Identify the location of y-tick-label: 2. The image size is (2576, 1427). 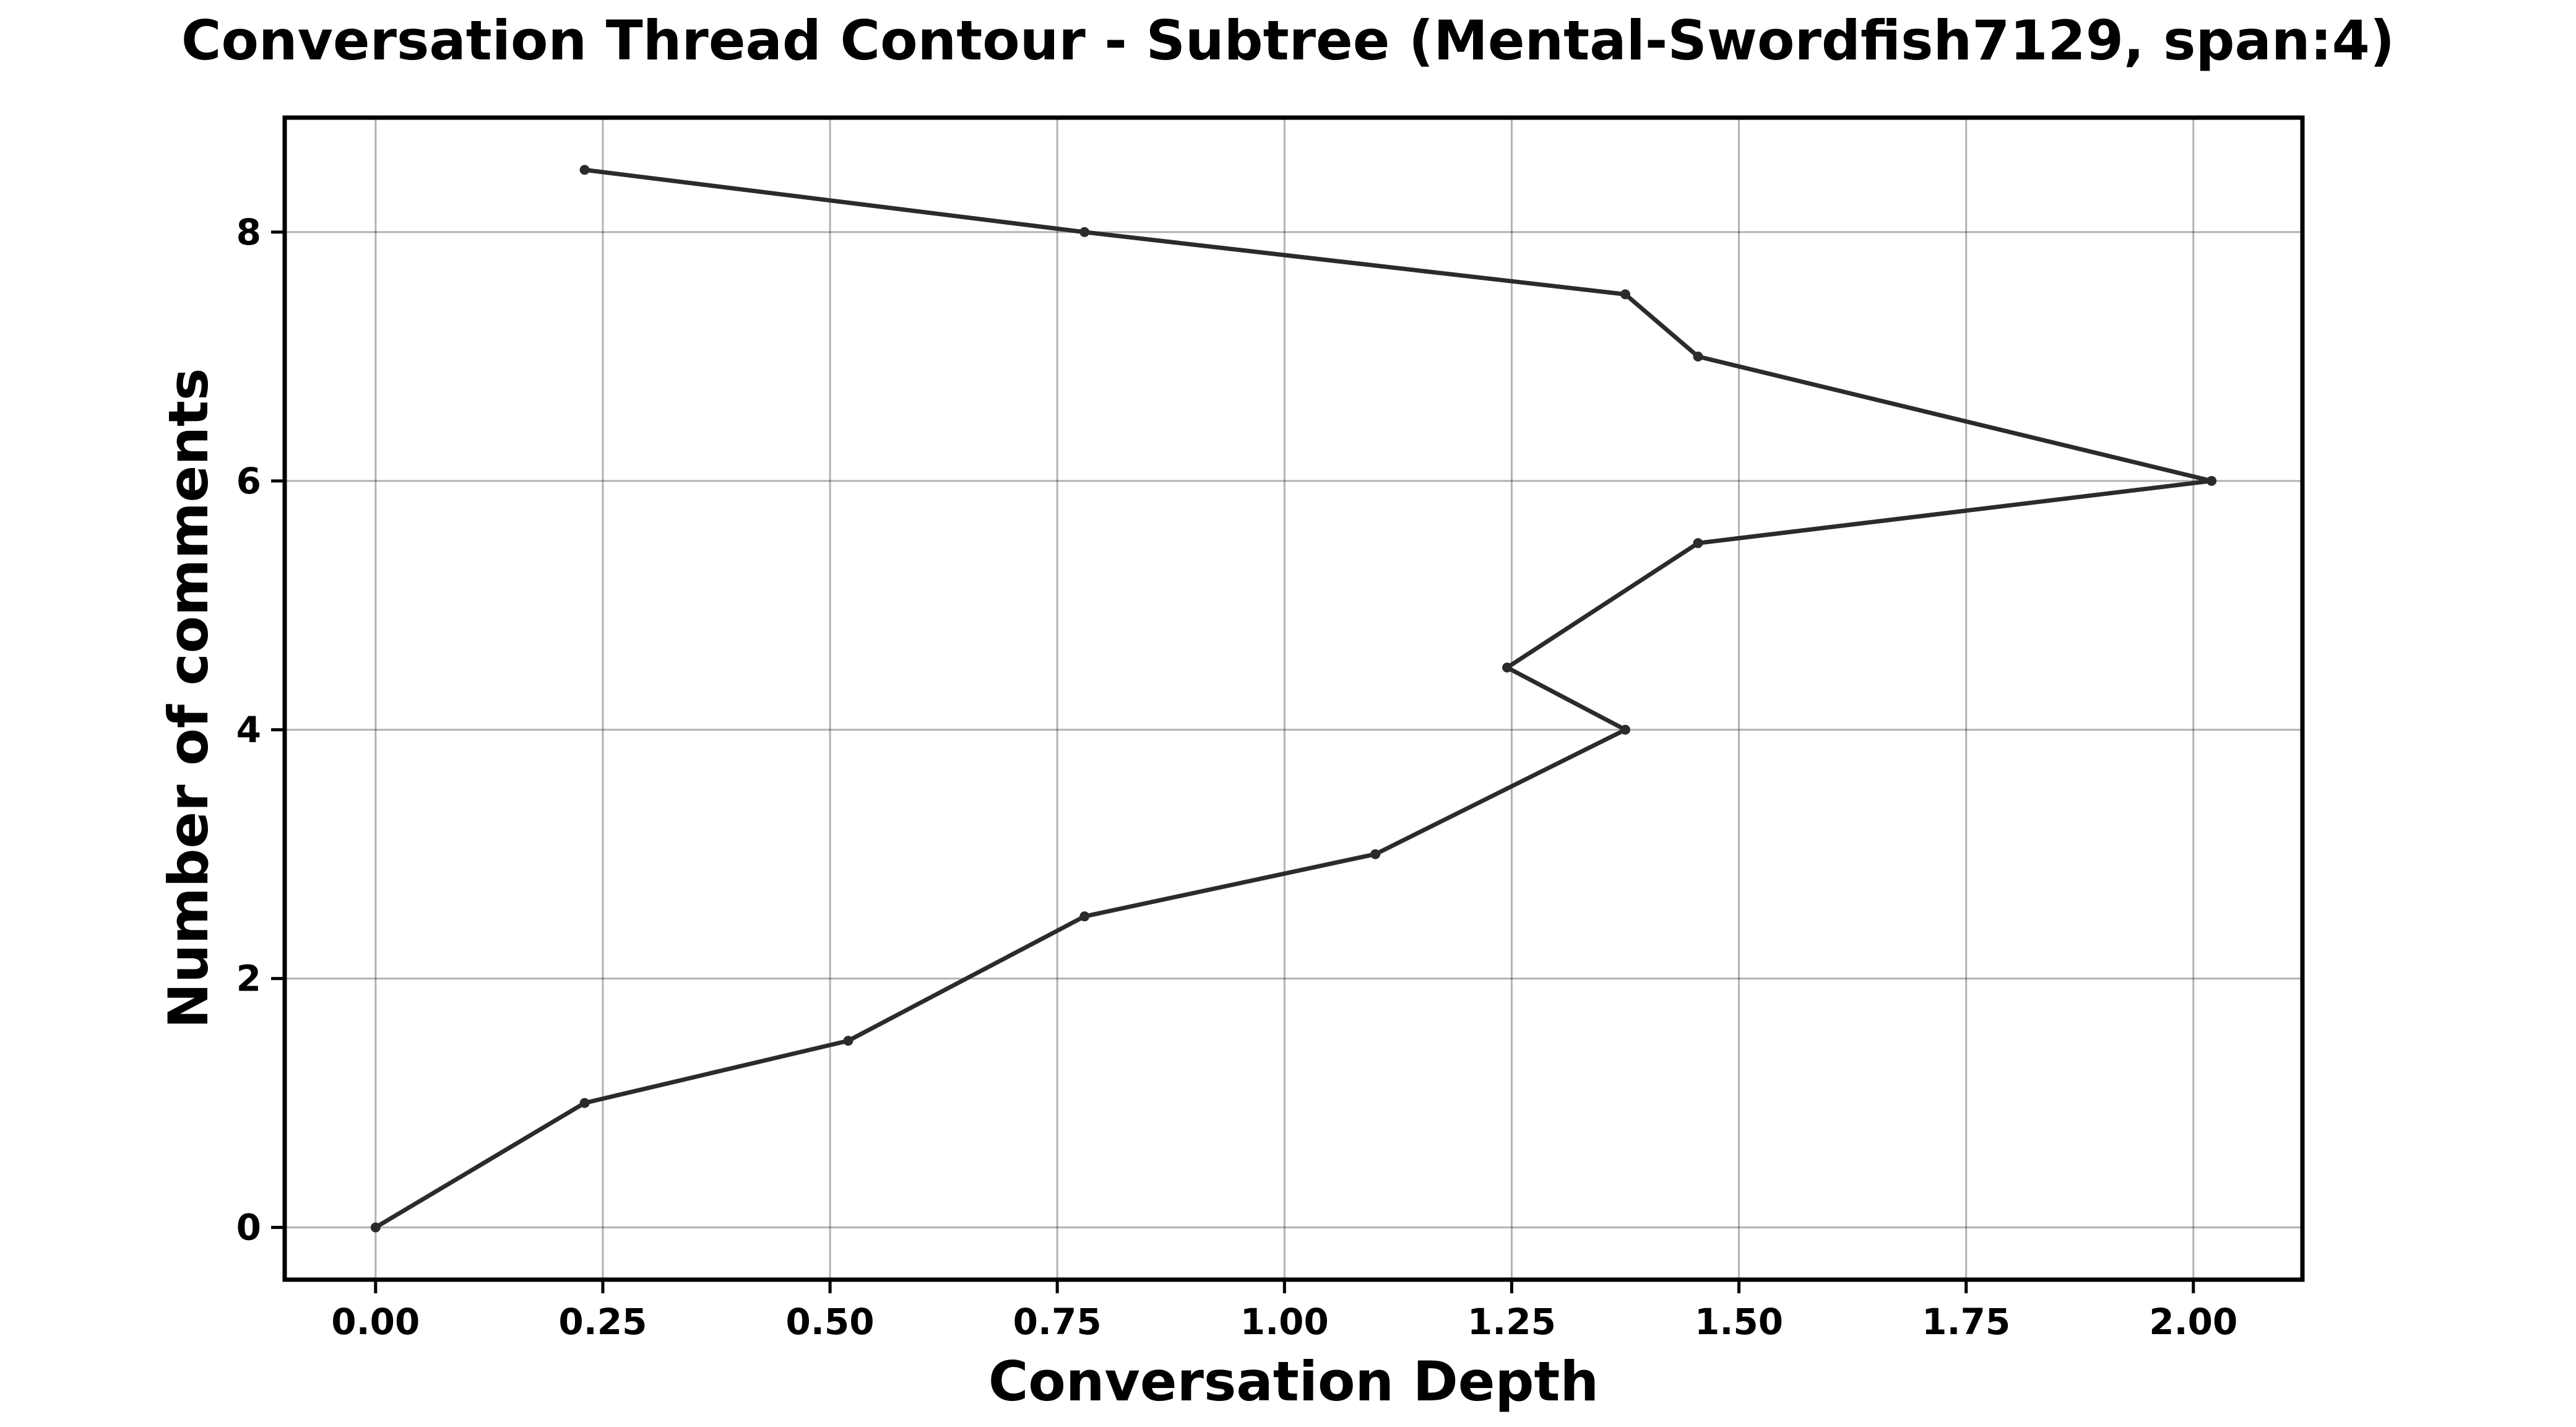
(248, 979).